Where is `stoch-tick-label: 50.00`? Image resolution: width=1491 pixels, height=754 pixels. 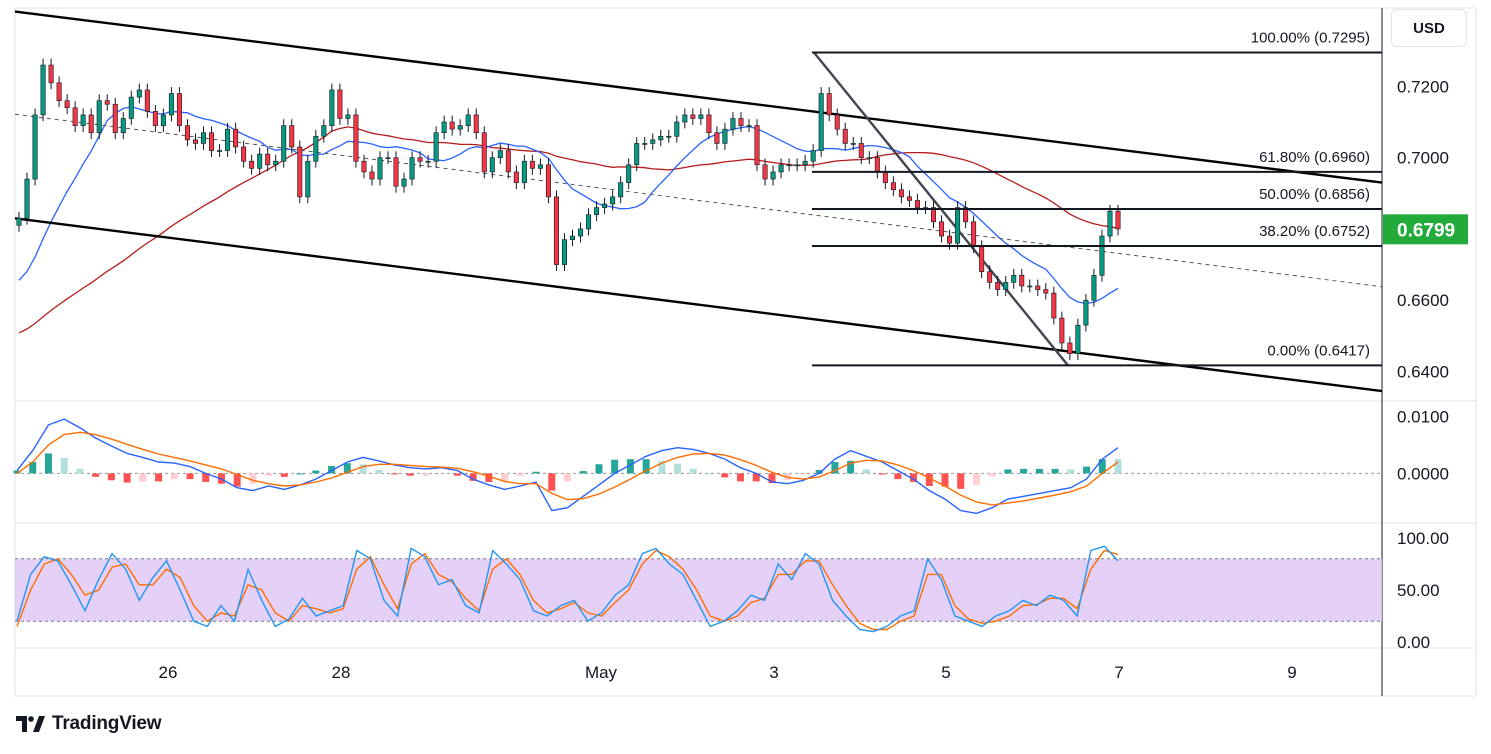 stoch-tick-label: 50.00 is located at coordinates (1418, 590).